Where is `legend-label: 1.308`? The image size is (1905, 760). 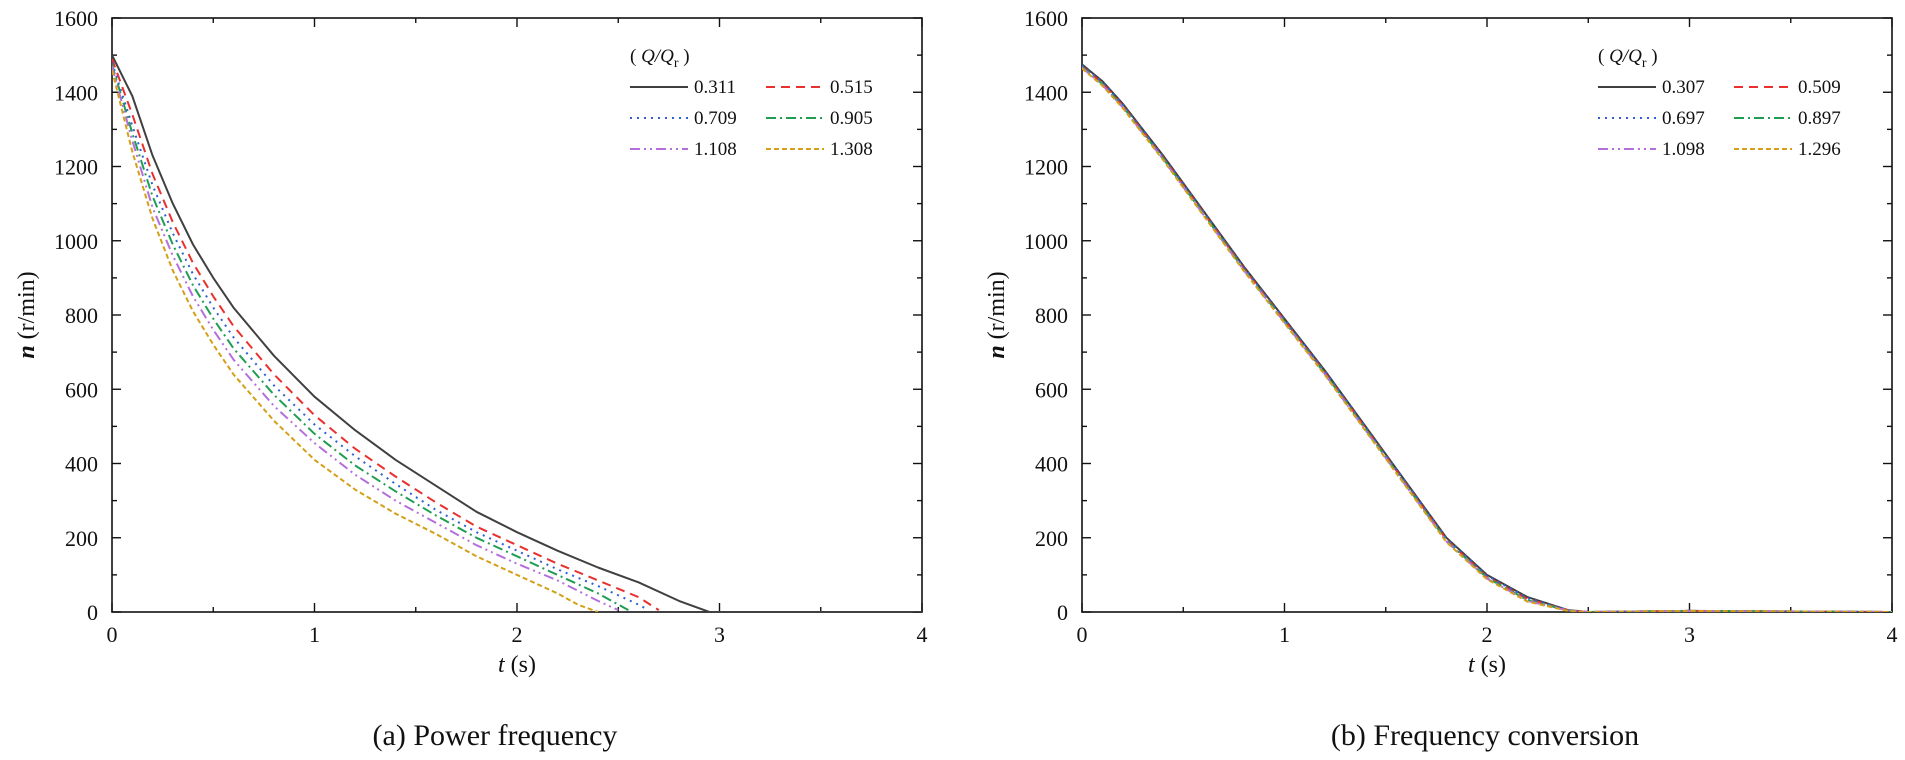
legend-label: 1.308 is located at coordinates (851, 149).